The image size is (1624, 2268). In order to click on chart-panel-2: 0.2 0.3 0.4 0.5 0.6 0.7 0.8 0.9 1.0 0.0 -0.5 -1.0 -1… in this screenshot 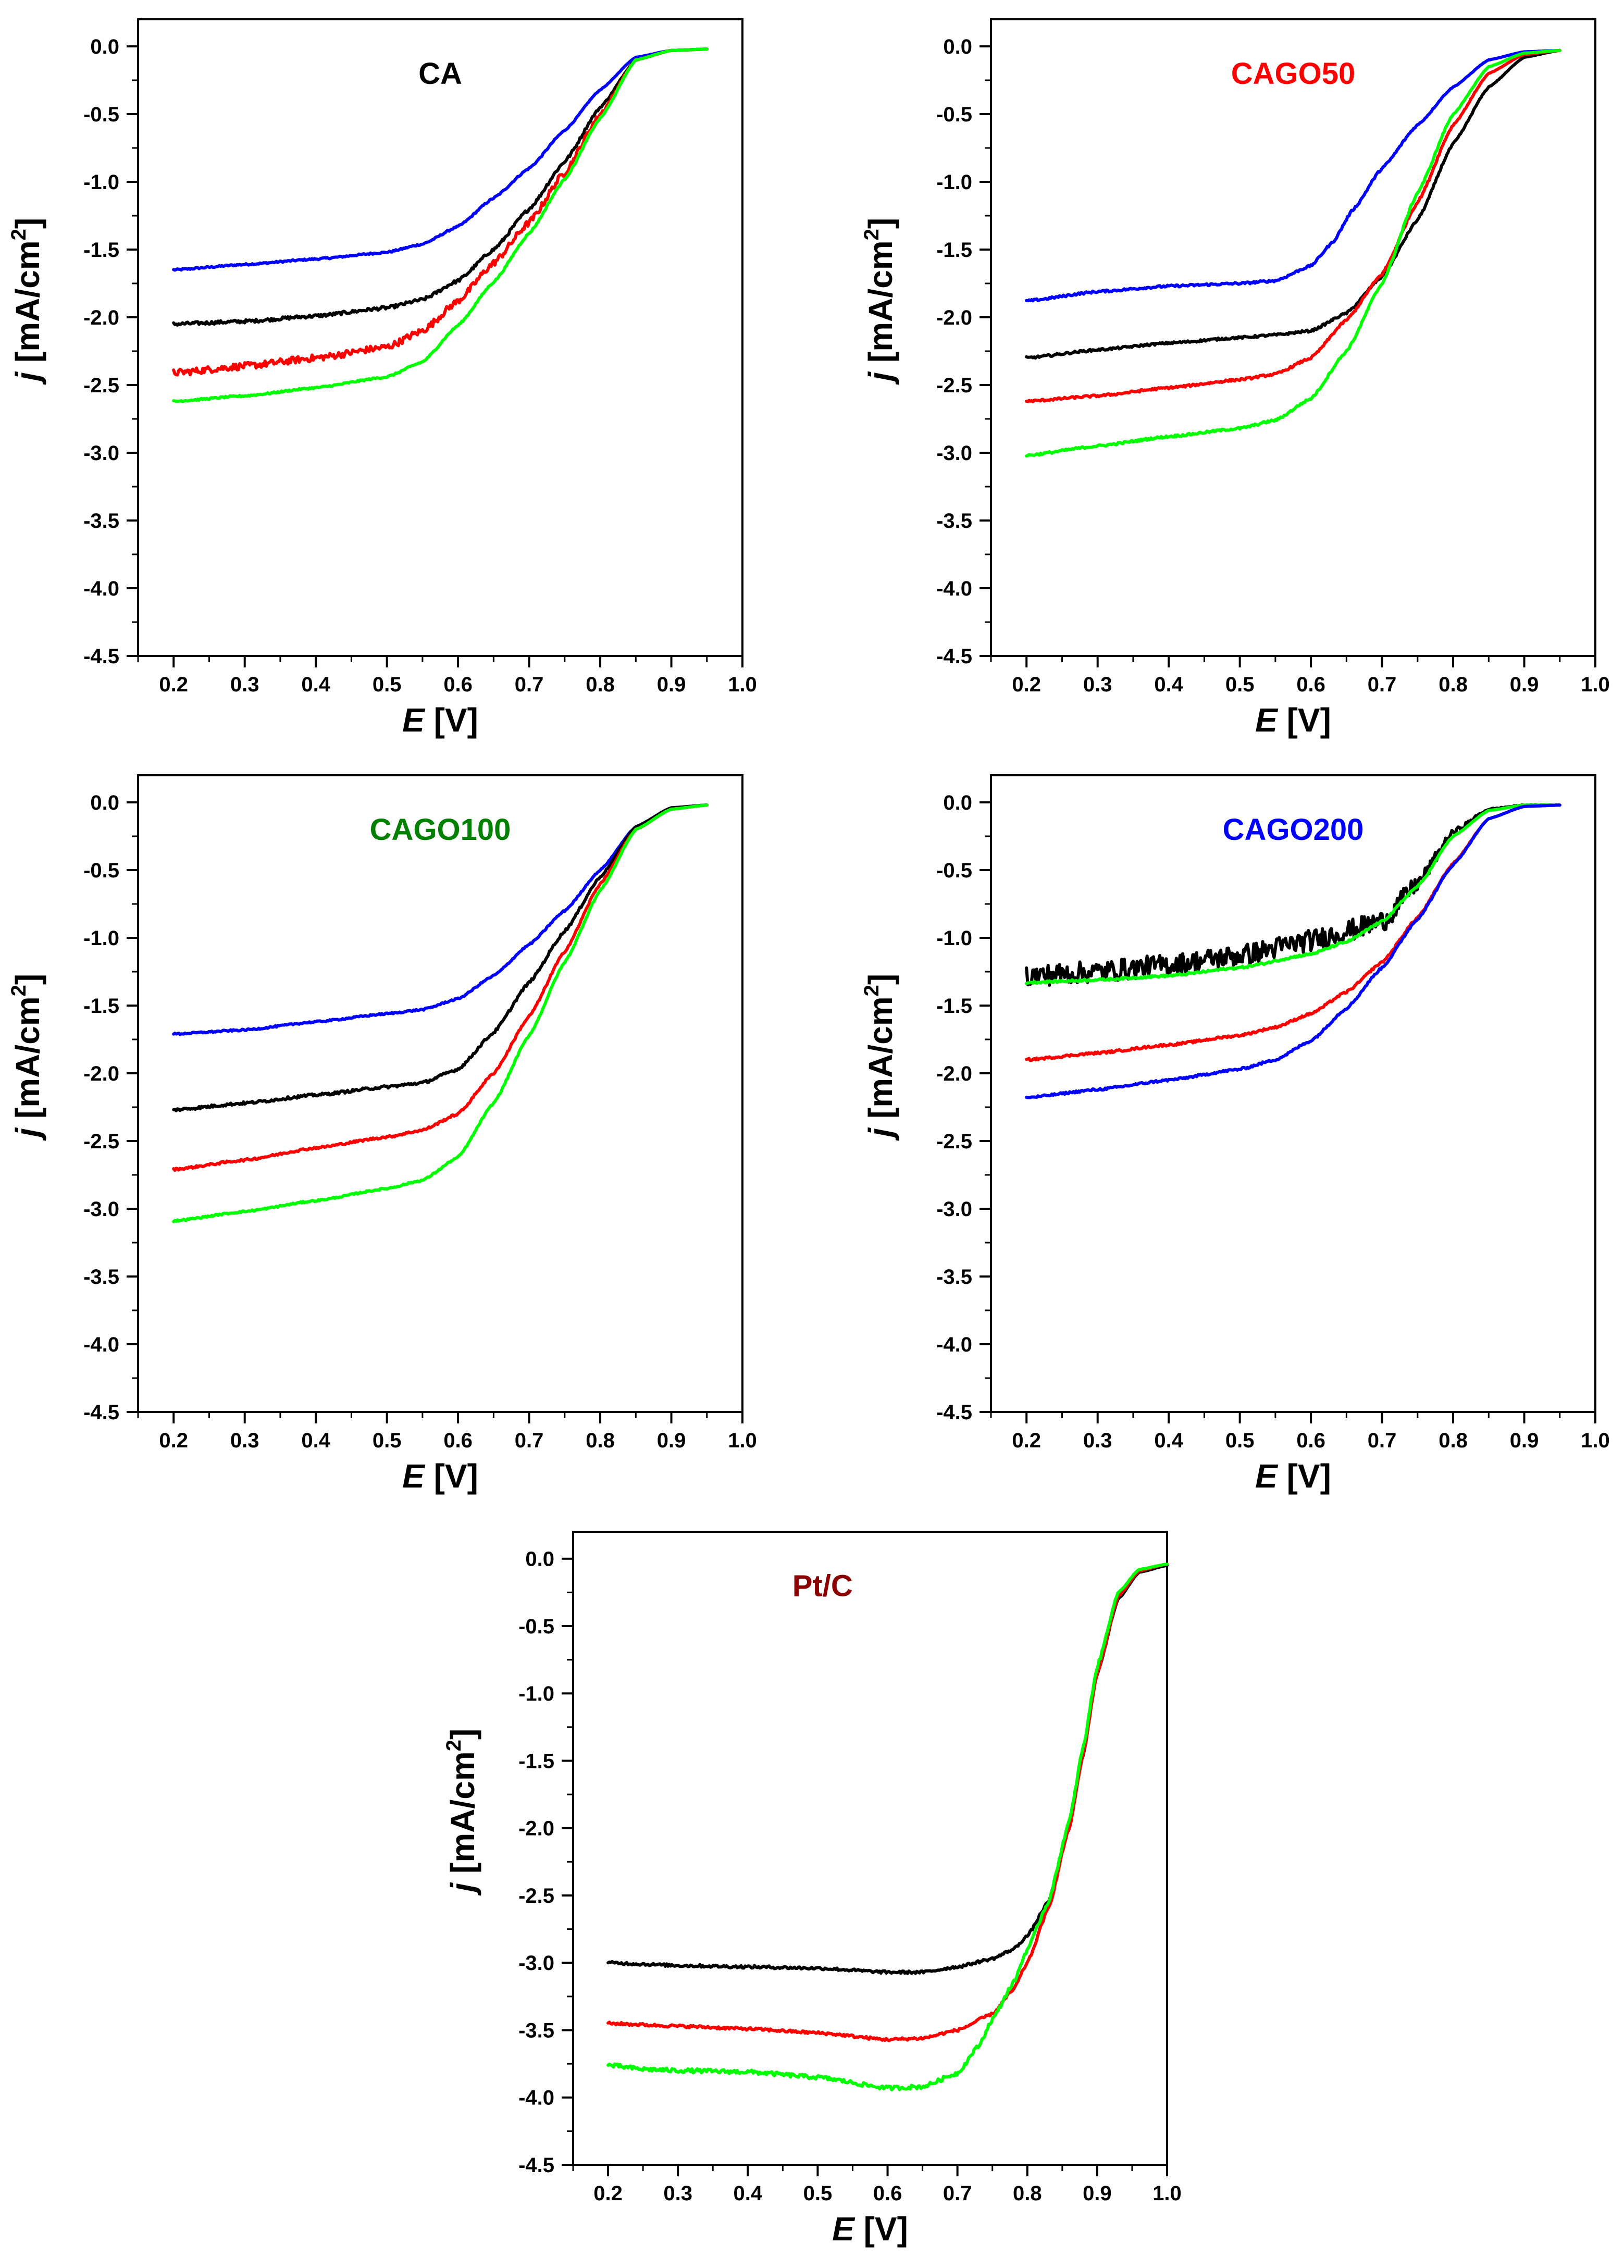, I will do `click(1235, 378)`.